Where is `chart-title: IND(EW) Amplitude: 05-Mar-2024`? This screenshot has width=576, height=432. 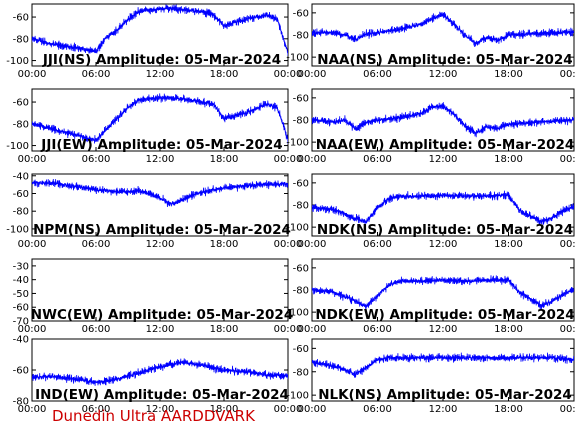
chart-title: IND(EW) Amplitude: 05-Mar-2024 is located at coordinates (162, 395).